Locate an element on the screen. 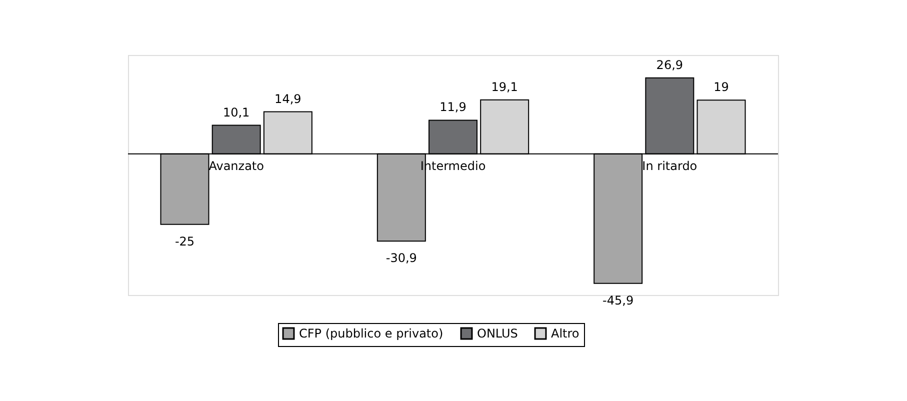 The width and height of the screenshot is (907, 401). data-label: 10,1 is located at coordinates (236, 112).